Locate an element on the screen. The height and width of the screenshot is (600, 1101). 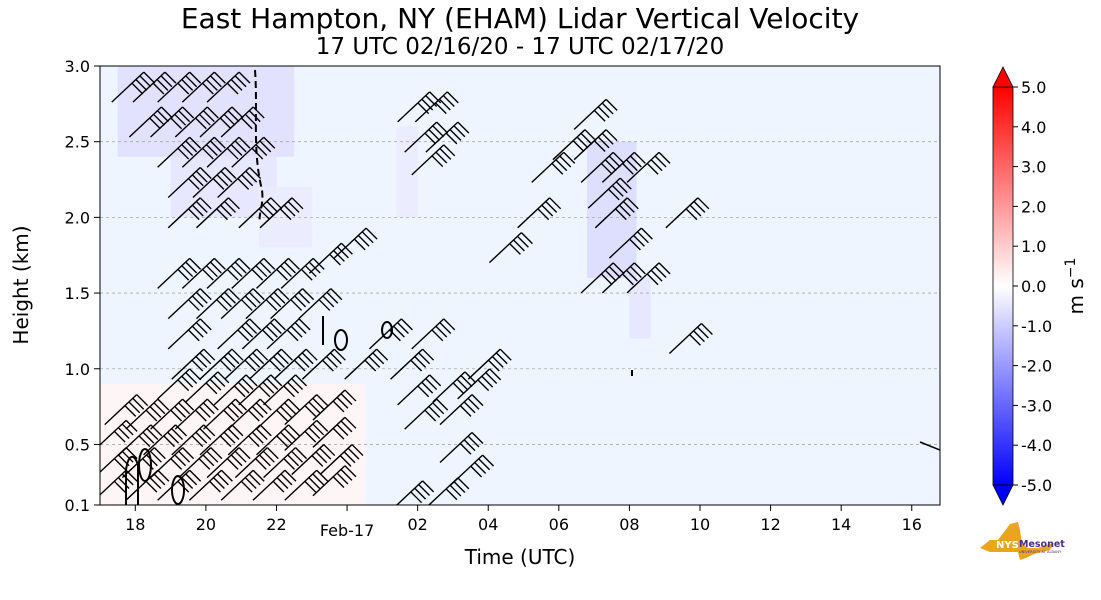
colorbar-tick-label: -5.0 is located at coordinates (1036, 485).